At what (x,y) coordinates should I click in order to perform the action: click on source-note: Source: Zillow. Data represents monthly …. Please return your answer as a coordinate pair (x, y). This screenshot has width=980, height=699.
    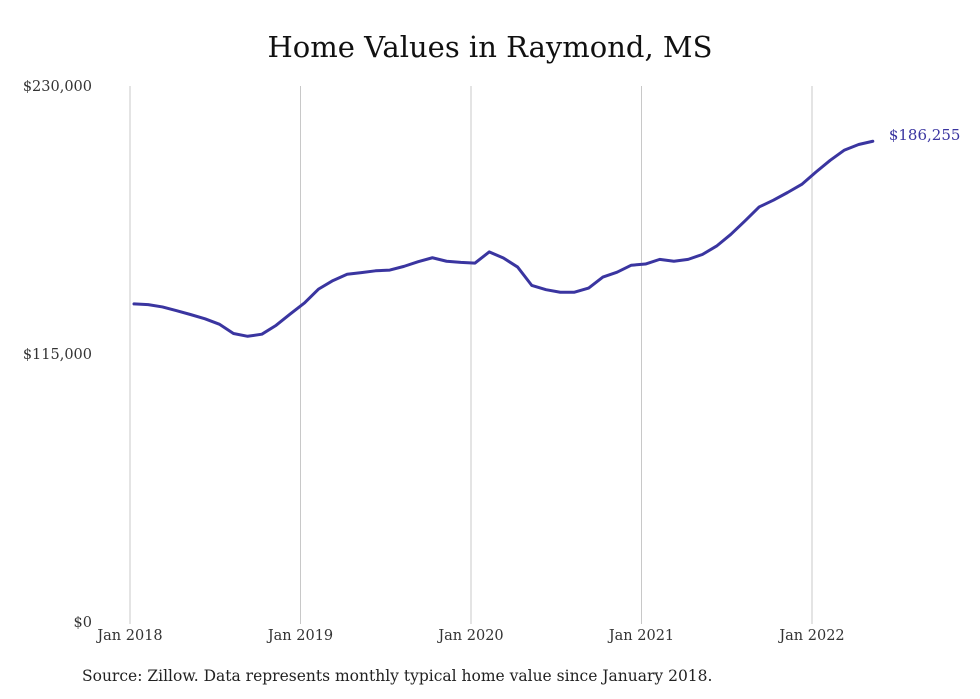
    Looking at the image, I should click on (397, 676).